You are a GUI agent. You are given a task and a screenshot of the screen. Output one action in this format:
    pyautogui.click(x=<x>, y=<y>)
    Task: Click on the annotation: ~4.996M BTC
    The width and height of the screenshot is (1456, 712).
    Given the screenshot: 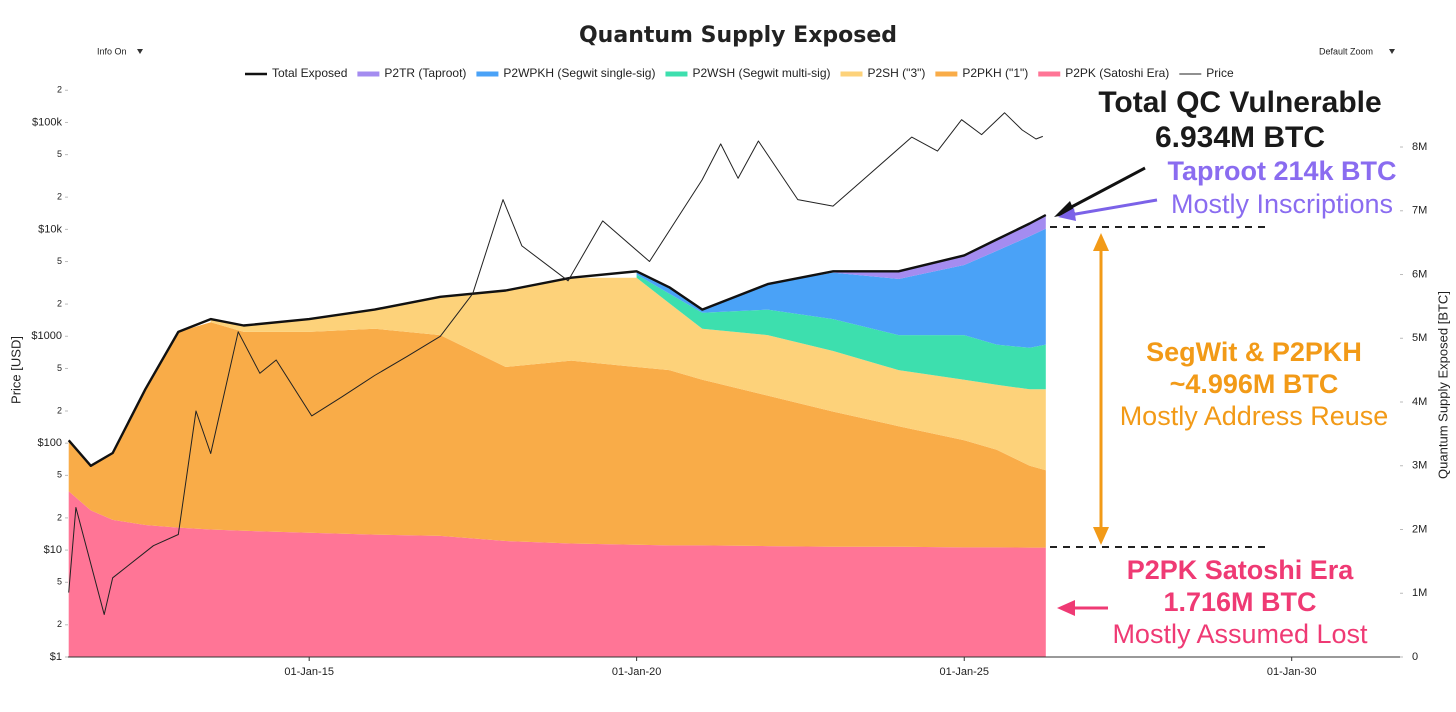 What is the action you would take?
    pyautogui.click(x=1254, y=384)
    